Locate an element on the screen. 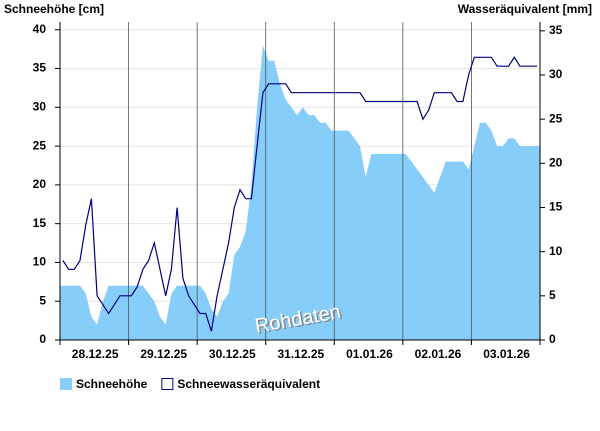 Image resolution: width=600 pixels, height=431 pixels. y2-tick-label: 0 is located at coordinates (552, 339).